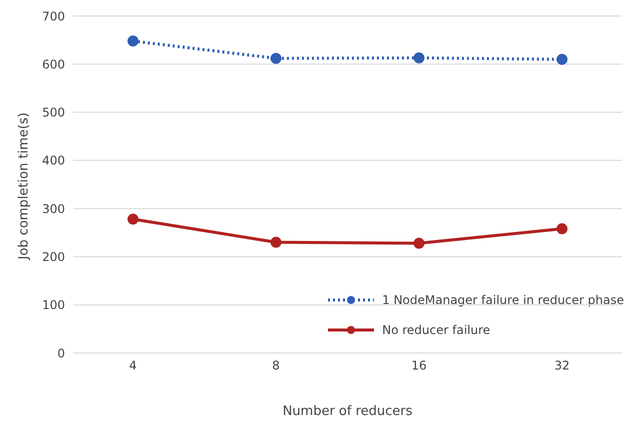 Image resolution: width=640 pixels, height=431 pixels. What do you see at coordinates (419, 365) in the screenshot?
I see `x-tick-label: 16` at bounding box center [419, 365].